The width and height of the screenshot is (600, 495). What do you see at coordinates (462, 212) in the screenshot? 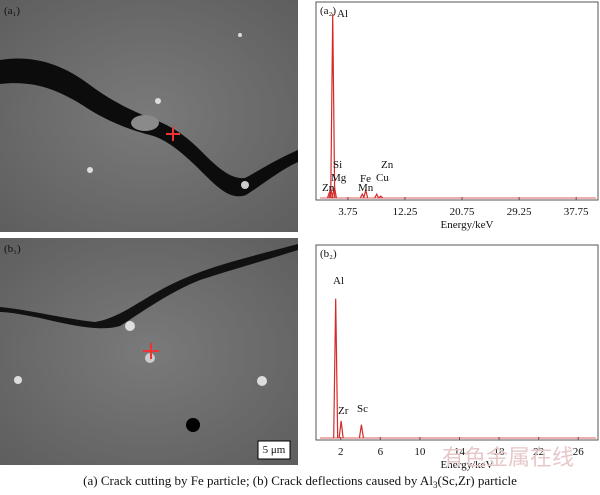
I see `x-tick-label: 20.75` at bounding box center [462, 212].